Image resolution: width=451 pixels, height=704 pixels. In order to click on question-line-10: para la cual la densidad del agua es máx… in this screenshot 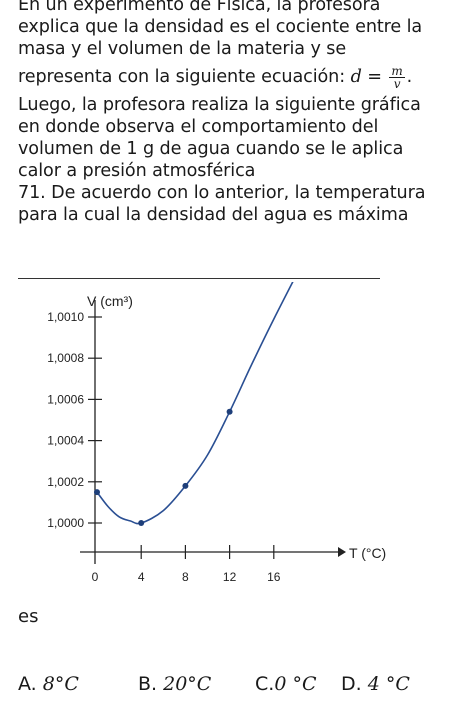, I will do `click(213, 215)`.